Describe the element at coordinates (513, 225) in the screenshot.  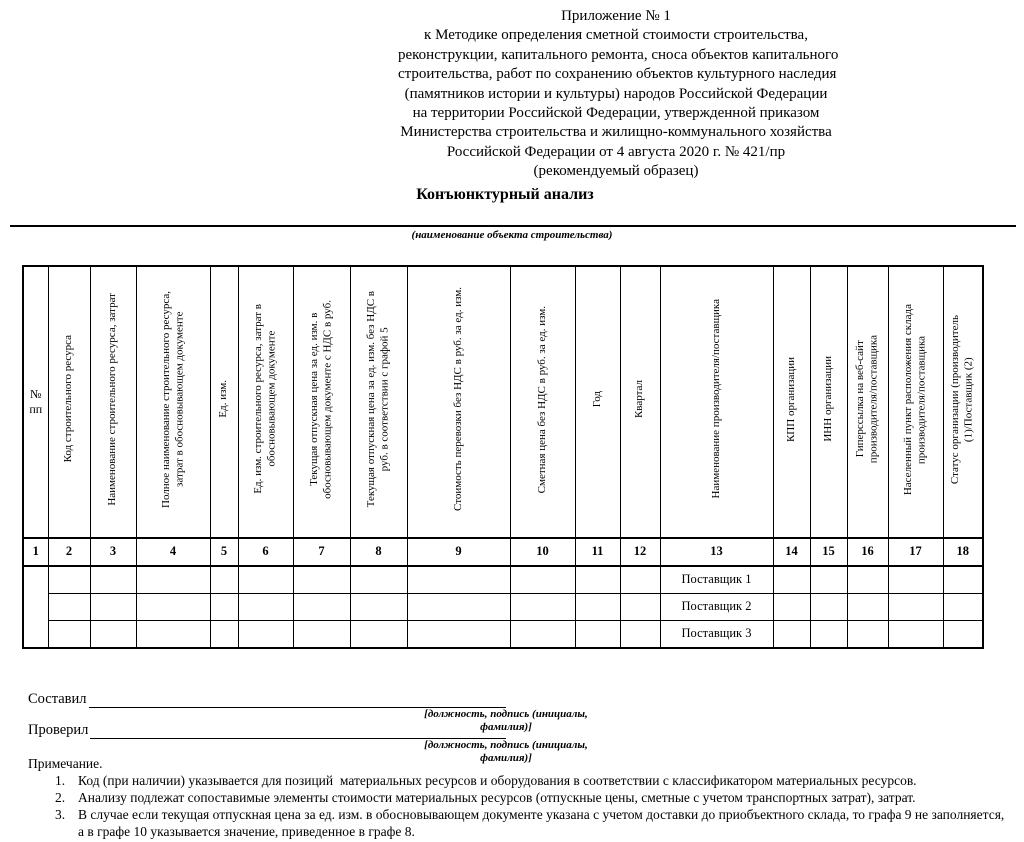
I see `object-name-blank-line` at that location.